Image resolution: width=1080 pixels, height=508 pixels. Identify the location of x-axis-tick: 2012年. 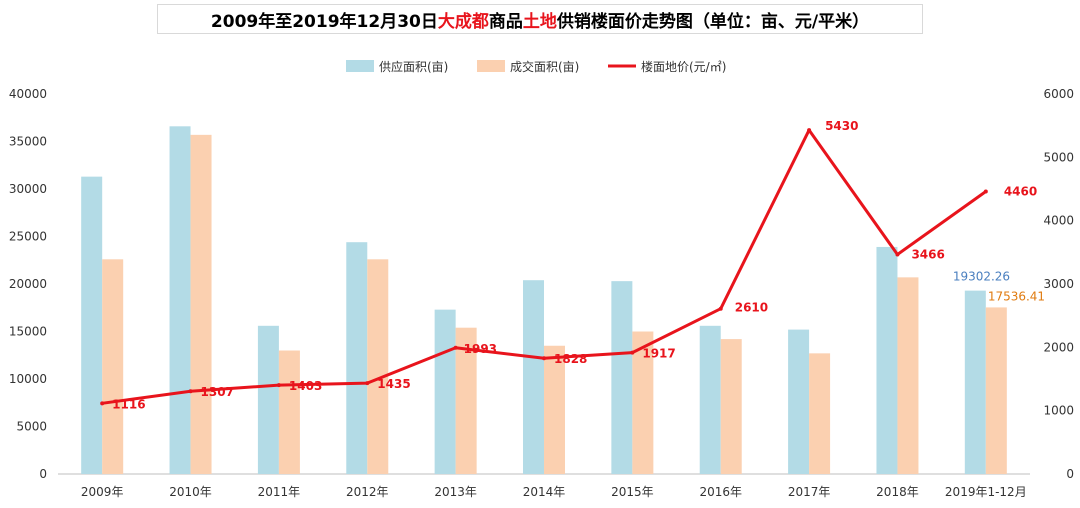
(367, 492).